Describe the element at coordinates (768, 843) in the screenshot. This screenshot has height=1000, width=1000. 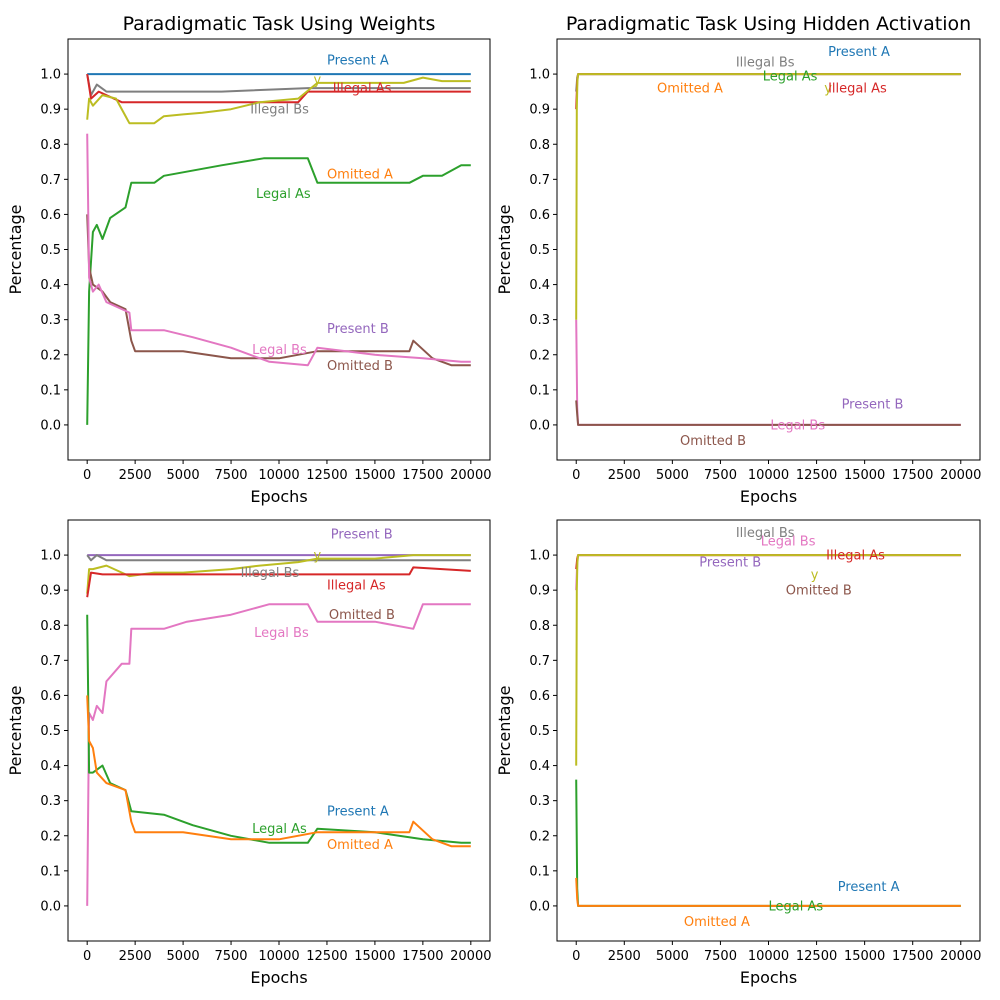
I see `series-line-legal-as` at that location.